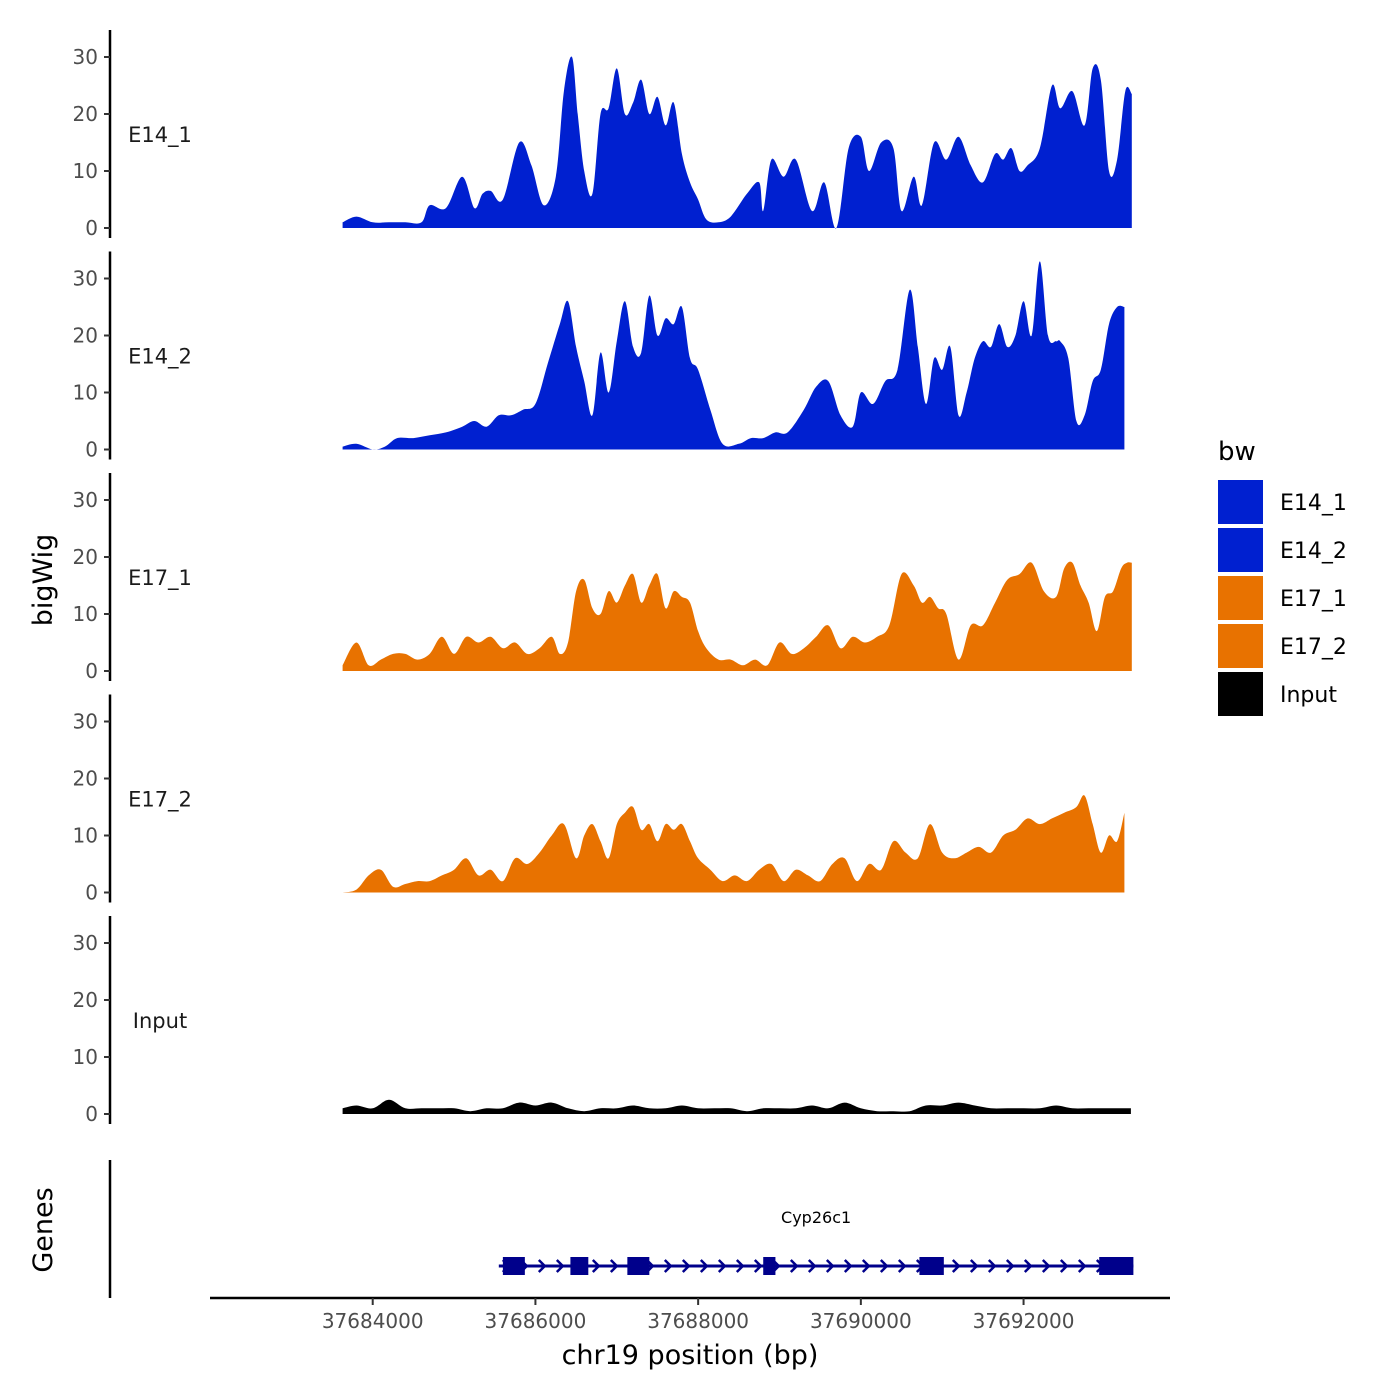 The height and width of the screenshot is (1400, 1400). Describe the element at coordinates (43, 580) in the screenshot. I see `y-axis-title: bigWig` at that location.